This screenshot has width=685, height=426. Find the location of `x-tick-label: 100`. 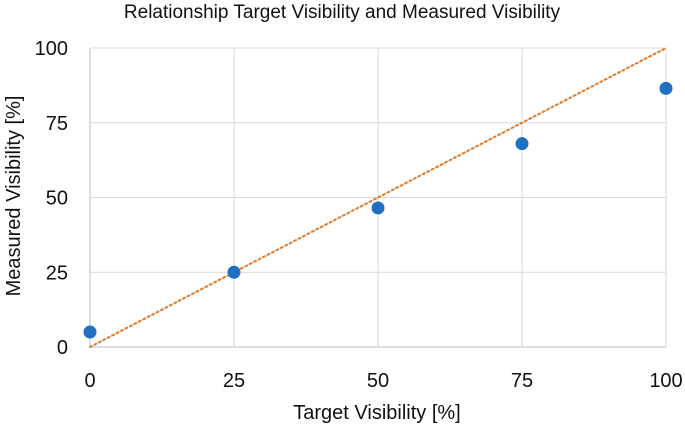

x-tick-label: 100 is located at coordinates (665, 381).